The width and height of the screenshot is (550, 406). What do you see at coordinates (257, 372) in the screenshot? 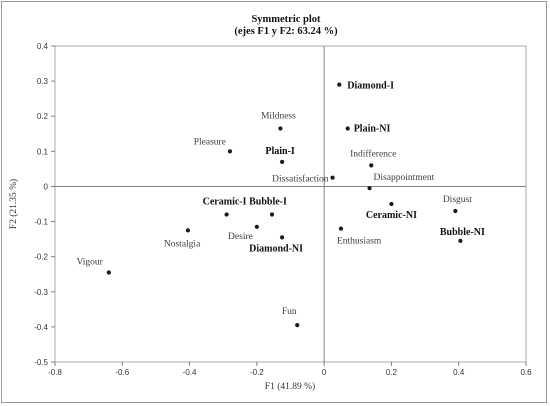
I see `x-tick-label: -0.2` at bounding box center [257, 372].